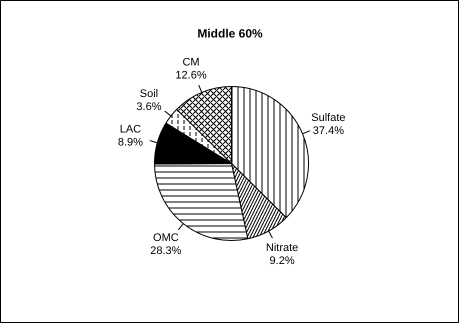 This screenshot has height=325, width=461. What do you see at coordinates (149, 106) in the screenshot?
I see `data-label: 3.6%` at bounding box center [149, 106].